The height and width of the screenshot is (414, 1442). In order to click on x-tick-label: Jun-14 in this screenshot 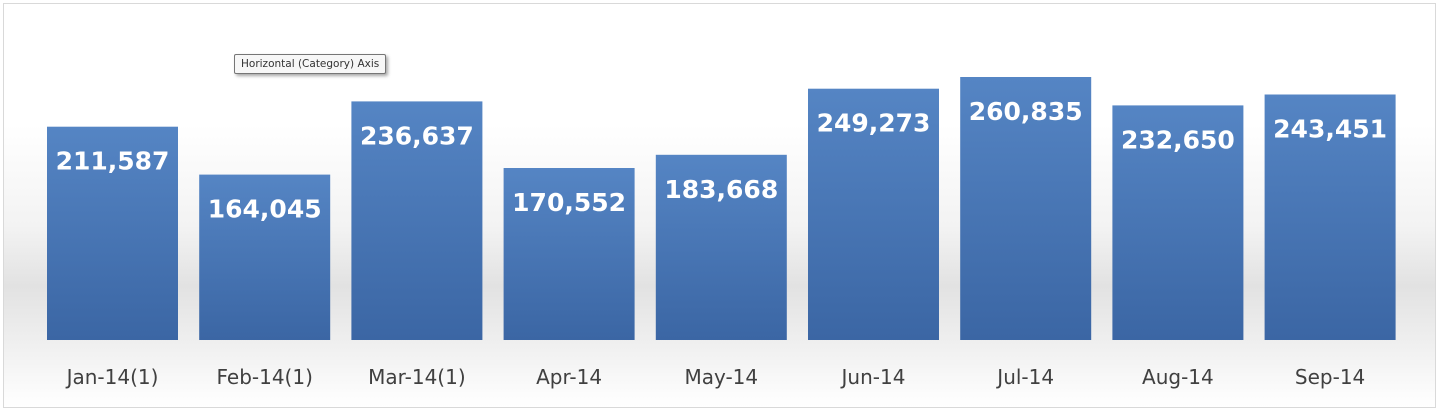, I will do `click(873, 377)`.